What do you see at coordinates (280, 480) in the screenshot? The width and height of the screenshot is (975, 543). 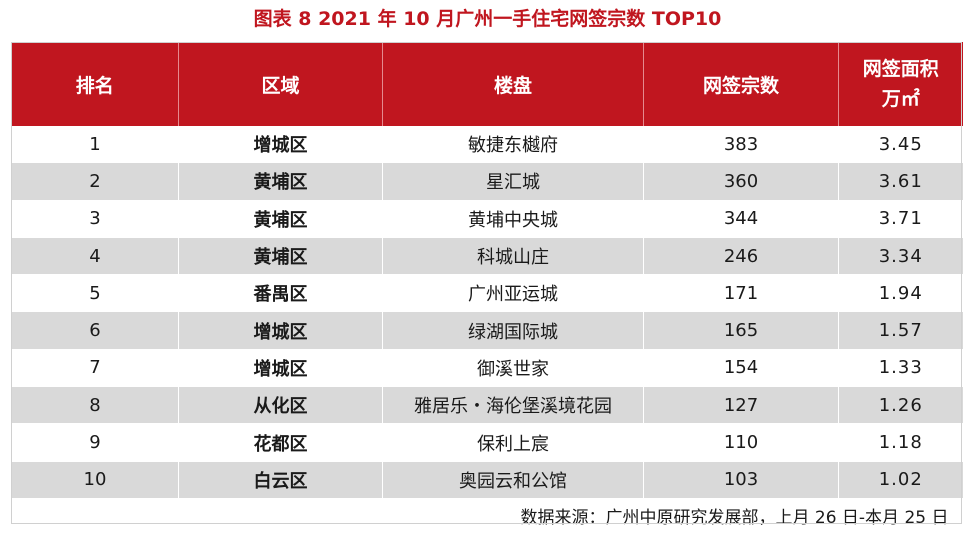 I see `district-cell: 白云区` at bounding box center [280, 480].